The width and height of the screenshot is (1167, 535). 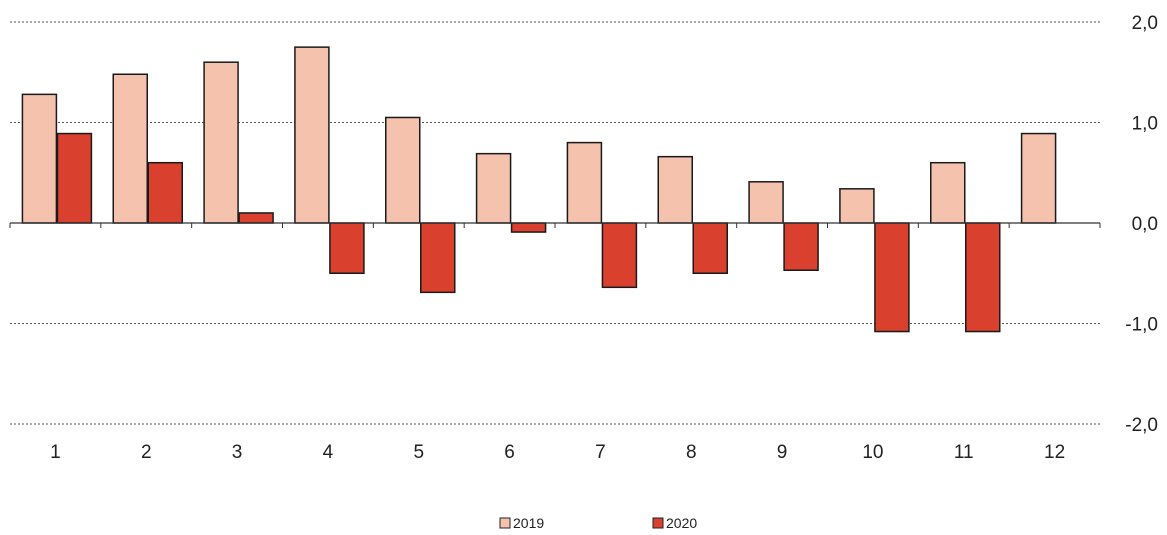 I want to click on x-category-label: 1, so click(x=55, y=452).